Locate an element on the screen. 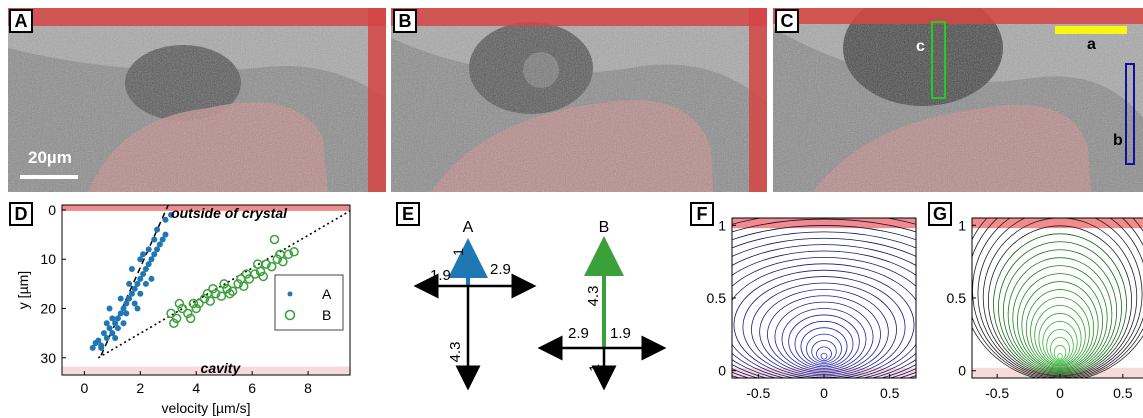 The image size is (1143, 418). roi-a is located at coordinates (1091, 30).